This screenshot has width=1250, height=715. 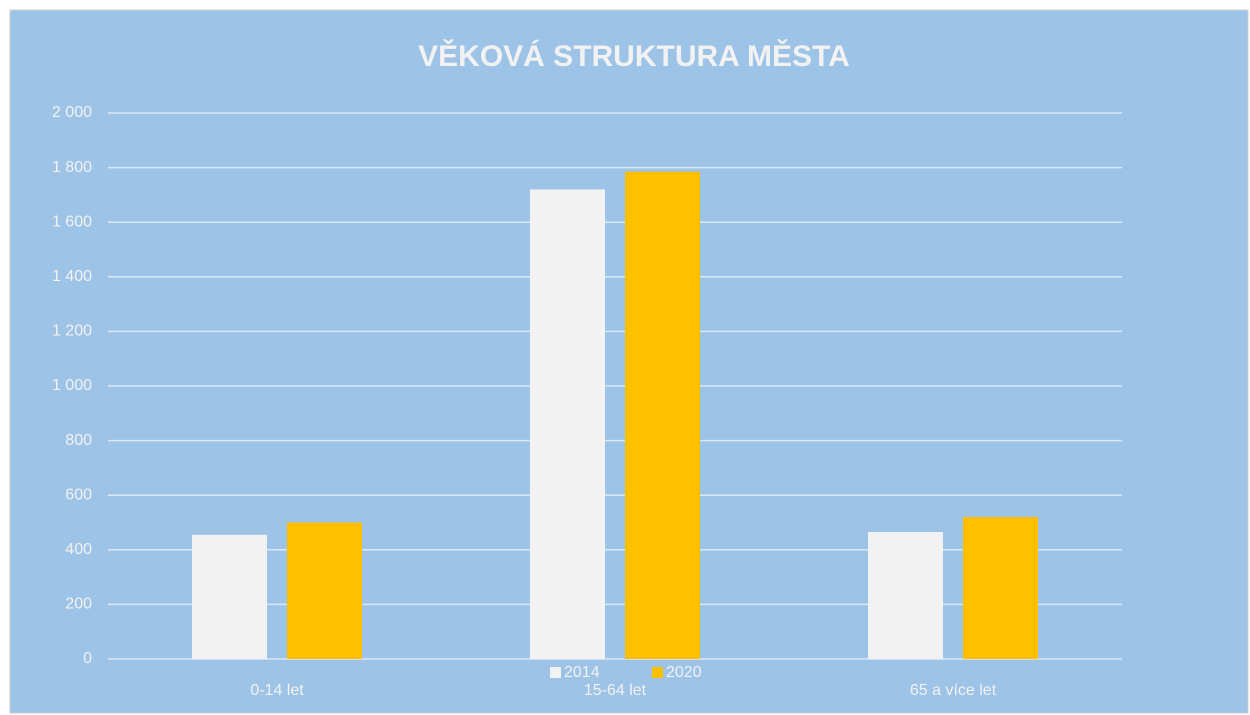 I want to click on legend-label: 2020, so click(x=684, y=672).